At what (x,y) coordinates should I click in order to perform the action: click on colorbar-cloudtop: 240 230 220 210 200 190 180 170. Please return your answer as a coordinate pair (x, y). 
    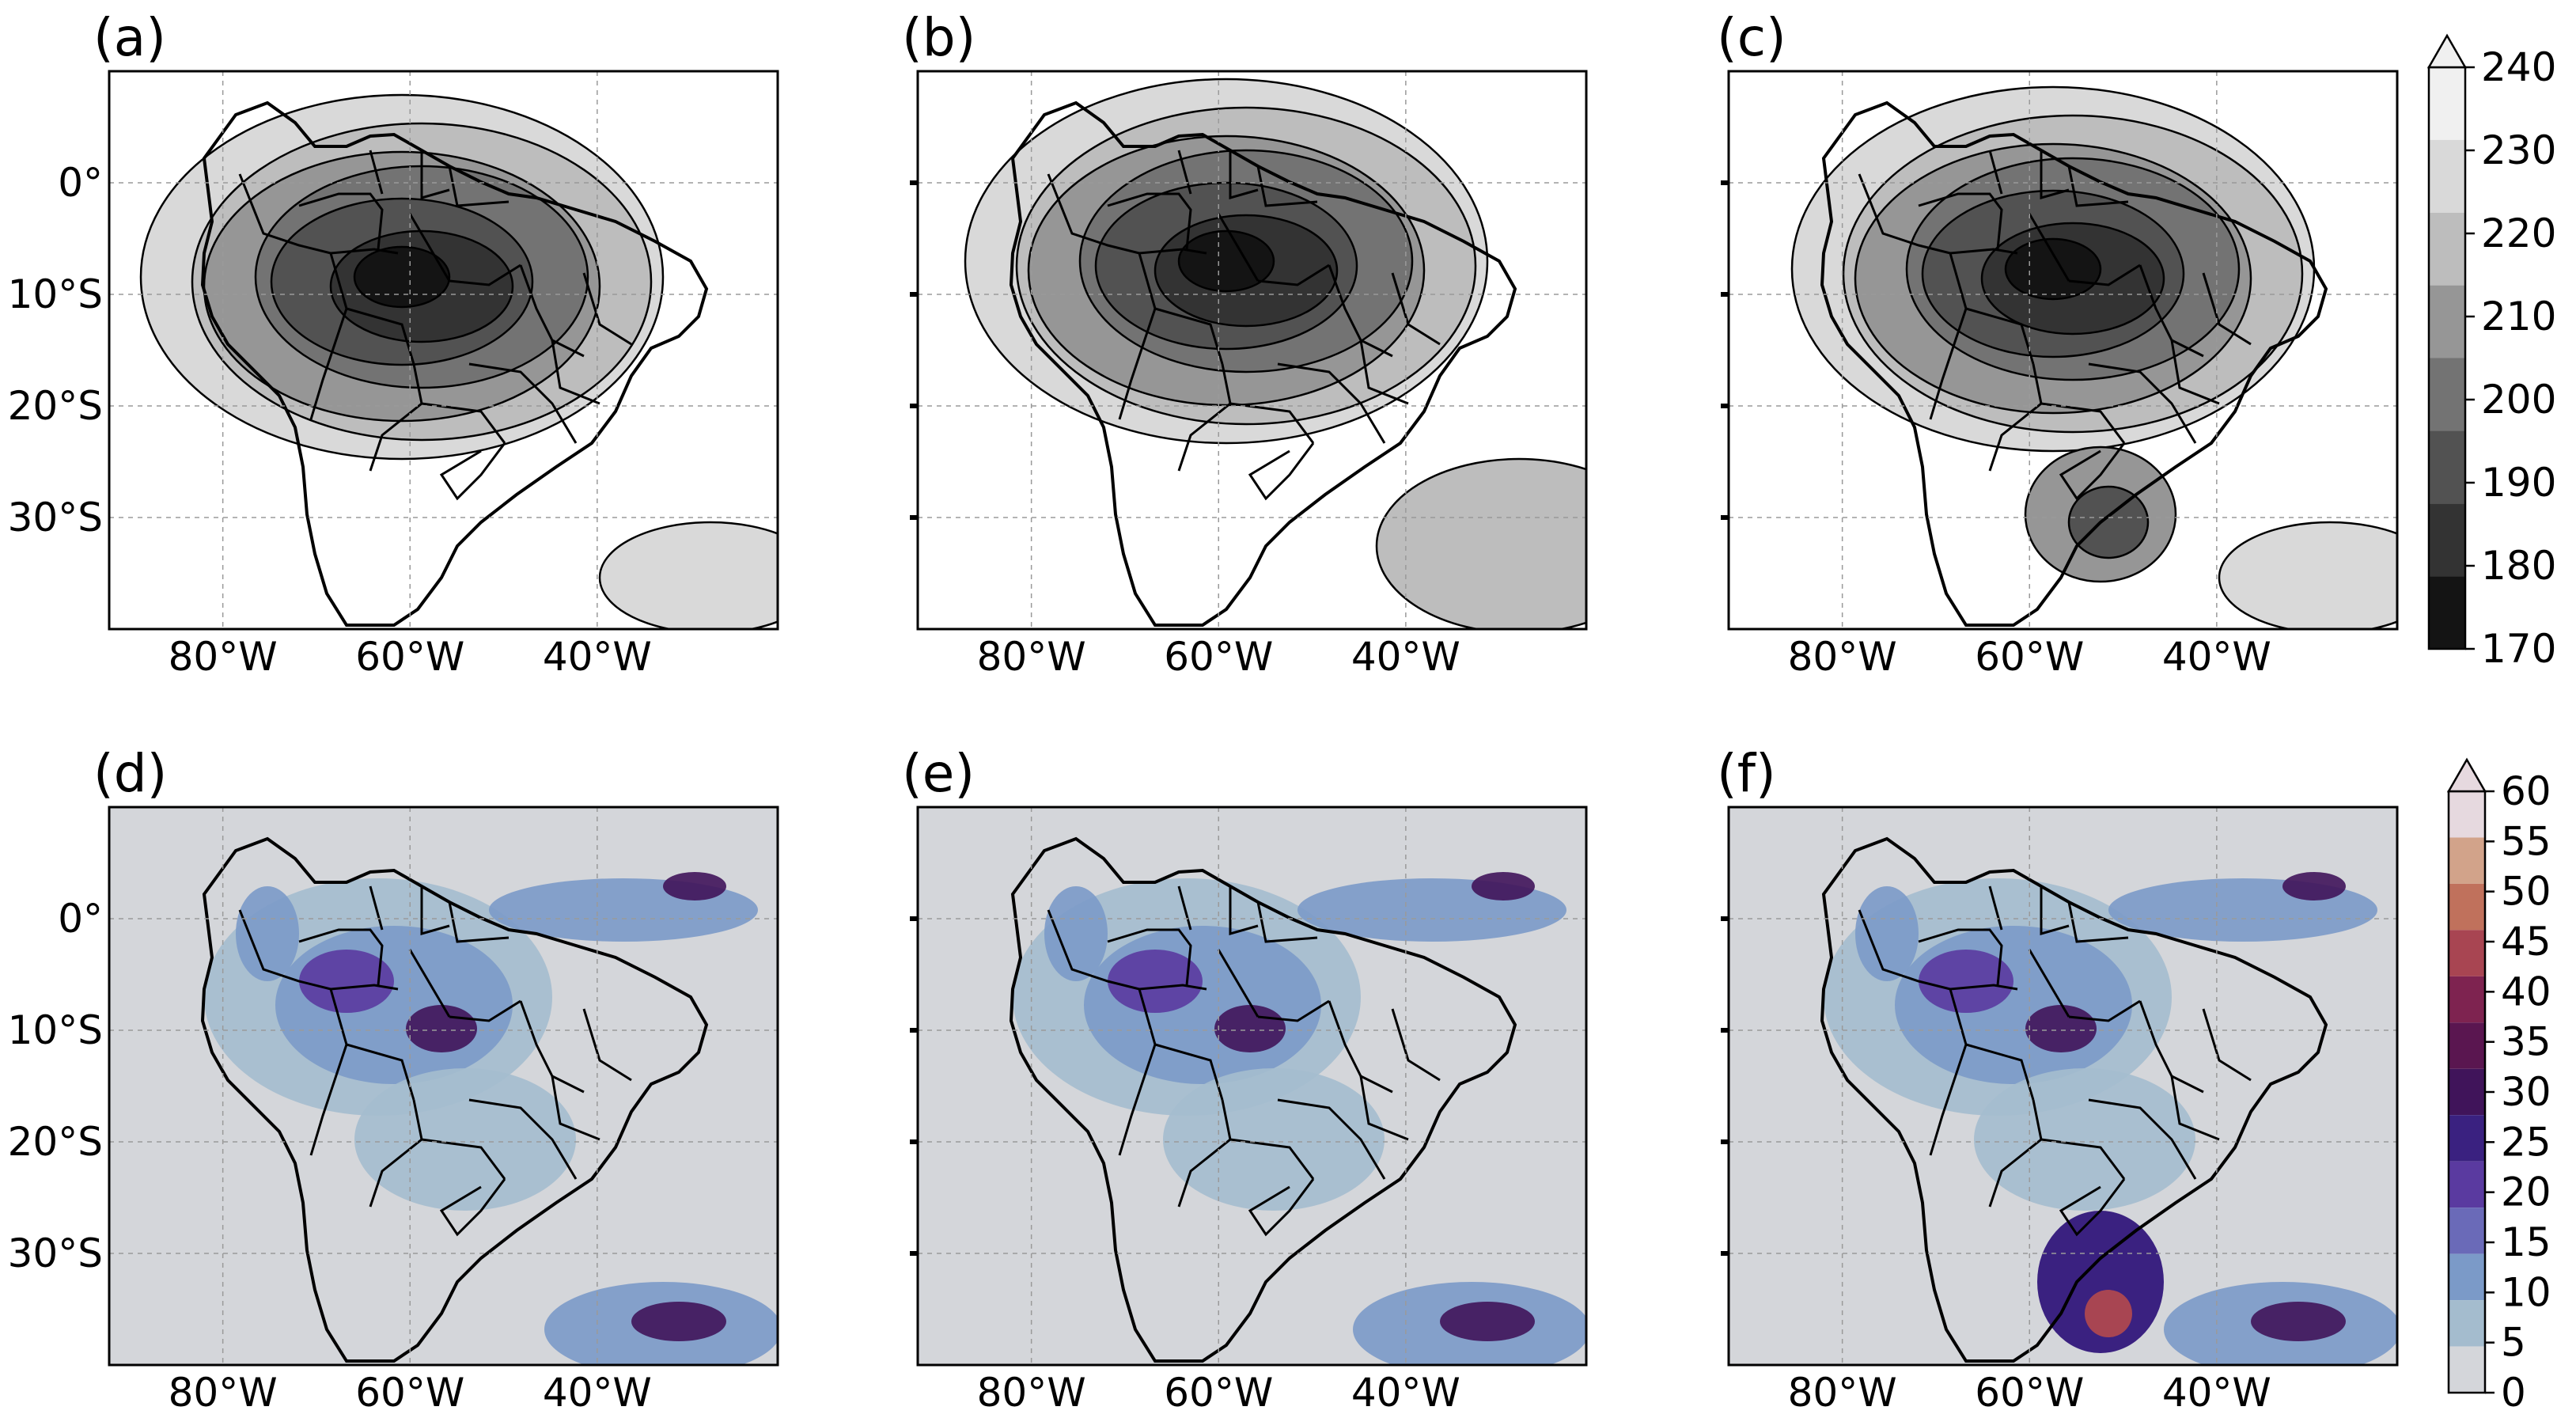
    Looking at the image, I should click on (2491, 352).